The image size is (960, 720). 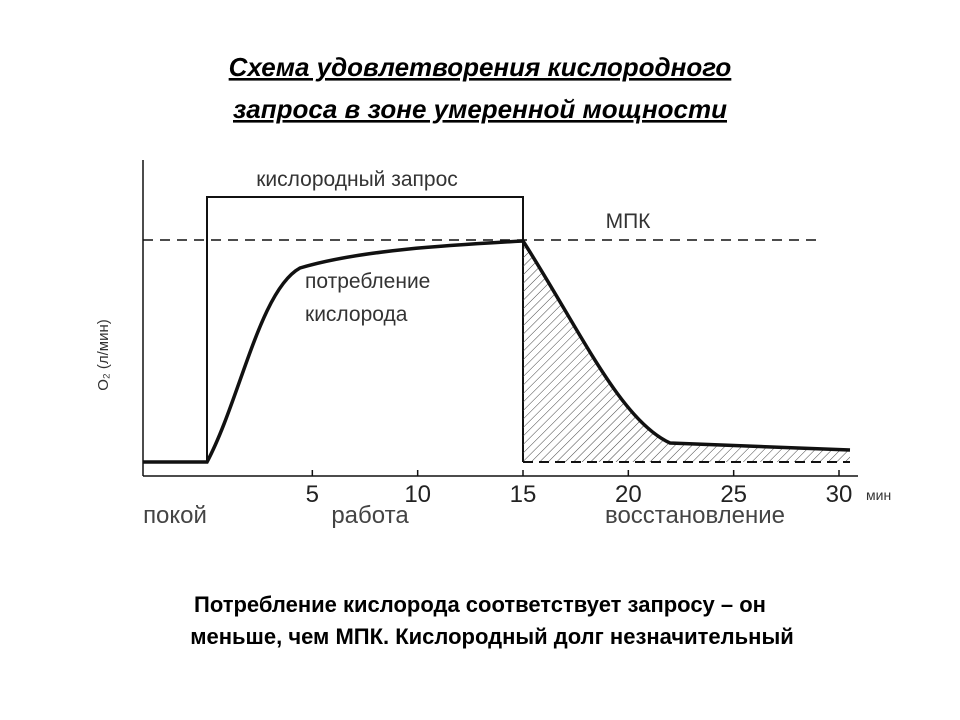 I want to click on y-axis-label: O₂ (л/мин), so click(x=103, y=355).